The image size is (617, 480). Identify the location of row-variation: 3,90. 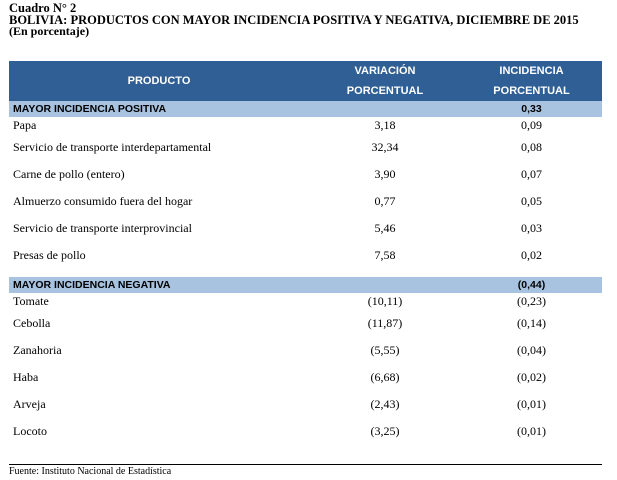
(385, 174).